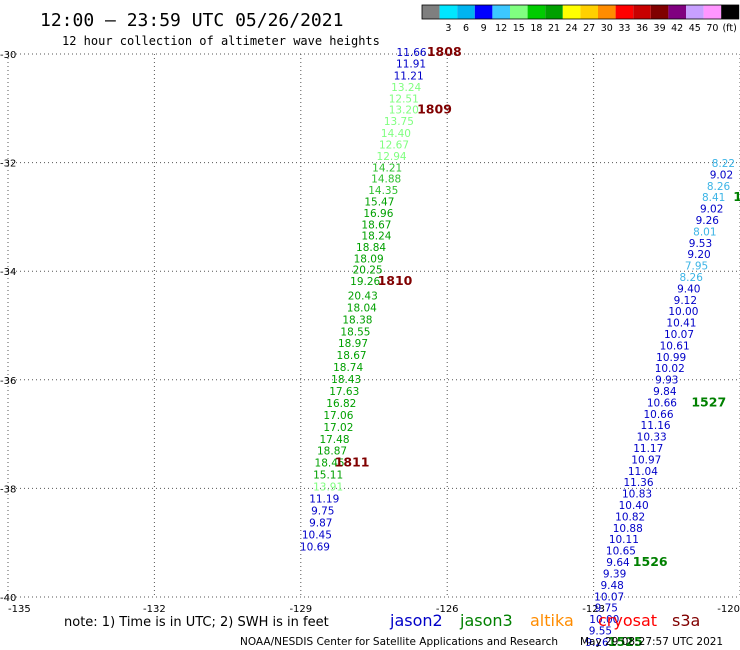  I want to click on wave-height-label: 18.74, so click(348, 368).